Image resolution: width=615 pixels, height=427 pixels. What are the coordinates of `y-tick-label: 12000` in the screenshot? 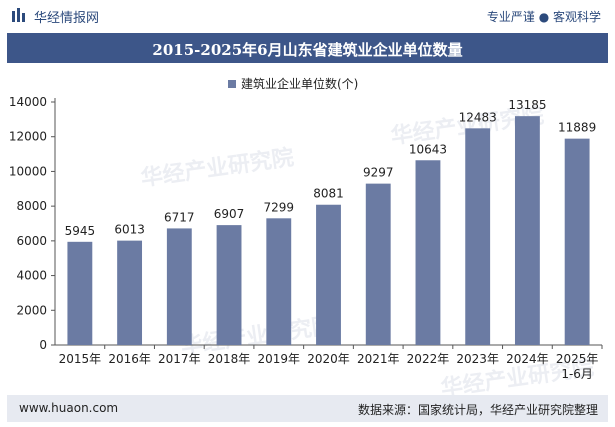 It's located at (28, 137).